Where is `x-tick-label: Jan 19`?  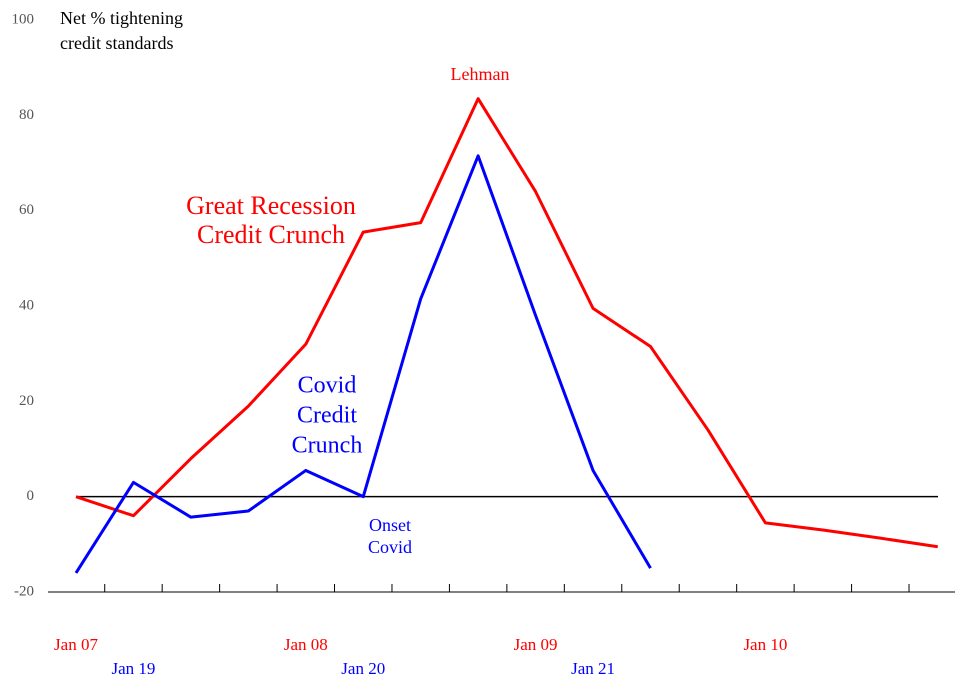
x-tick-label: Jan 19 is located at coordinates (133, 668).